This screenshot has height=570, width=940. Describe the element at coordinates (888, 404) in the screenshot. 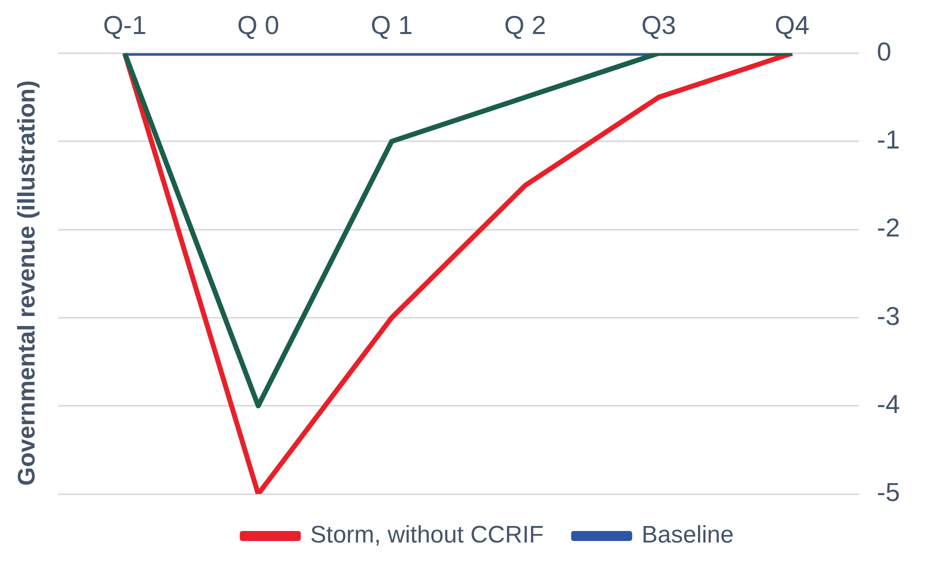

I see `y-tick-label: -4` at that location.